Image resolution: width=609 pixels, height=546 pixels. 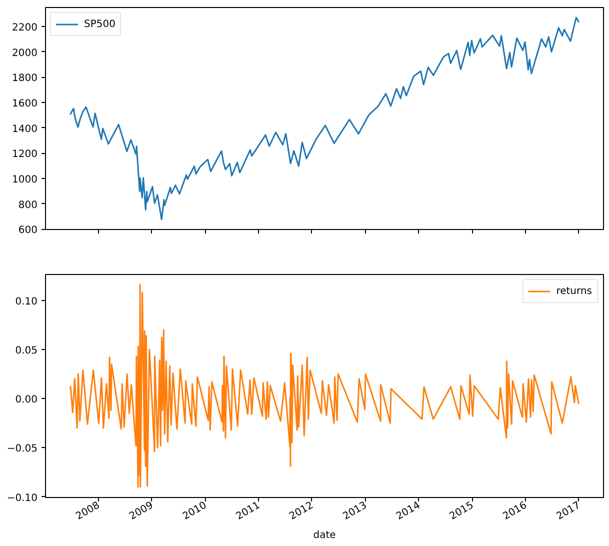 What do you see at coordinates (22, 498) in the screenshot?
I see `y-tick-label: −0.10` at bounding box center [22, 498].